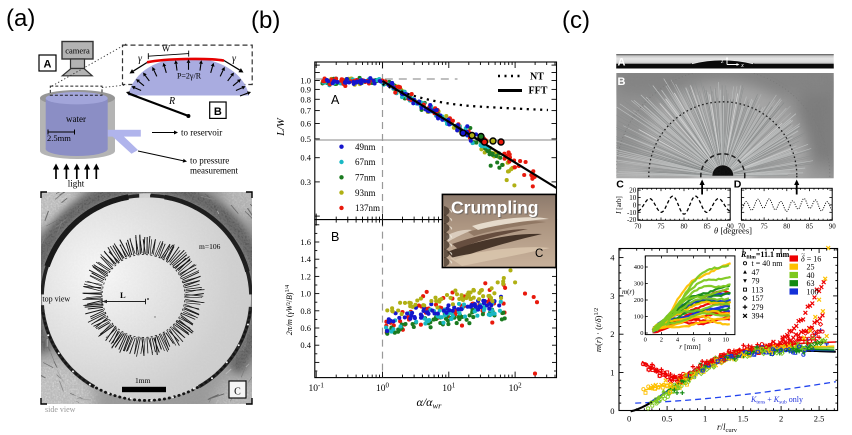  I want to click on svg-text: top view, so click(56, 299).